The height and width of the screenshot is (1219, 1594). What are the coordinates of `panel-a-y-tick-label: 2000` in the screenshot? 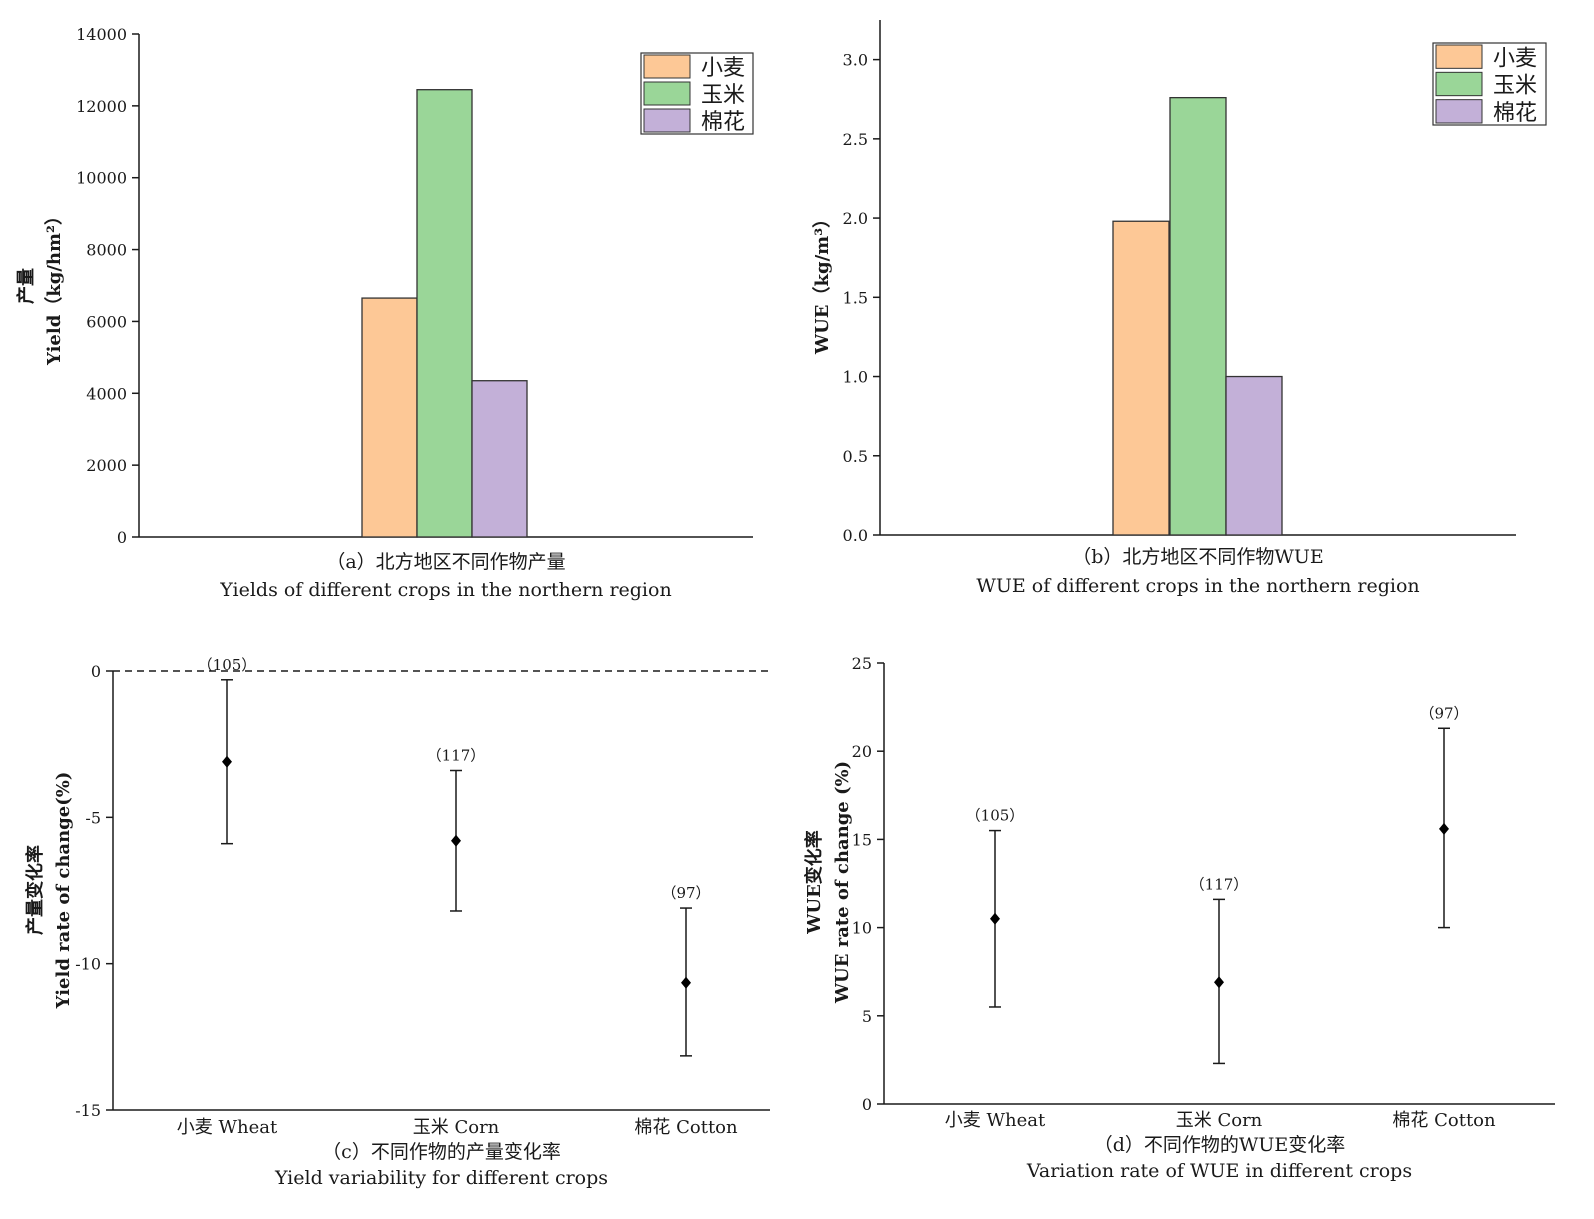 It's located at (106, 465).